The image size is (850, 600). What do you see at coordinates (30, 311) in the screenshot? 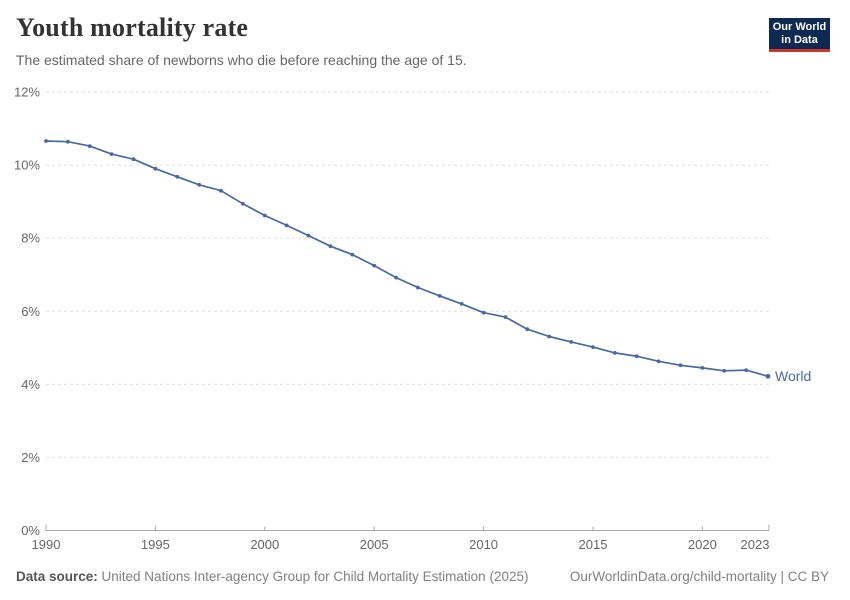
I see `y-tick-label: 6%` at bounding box center [30, 311].